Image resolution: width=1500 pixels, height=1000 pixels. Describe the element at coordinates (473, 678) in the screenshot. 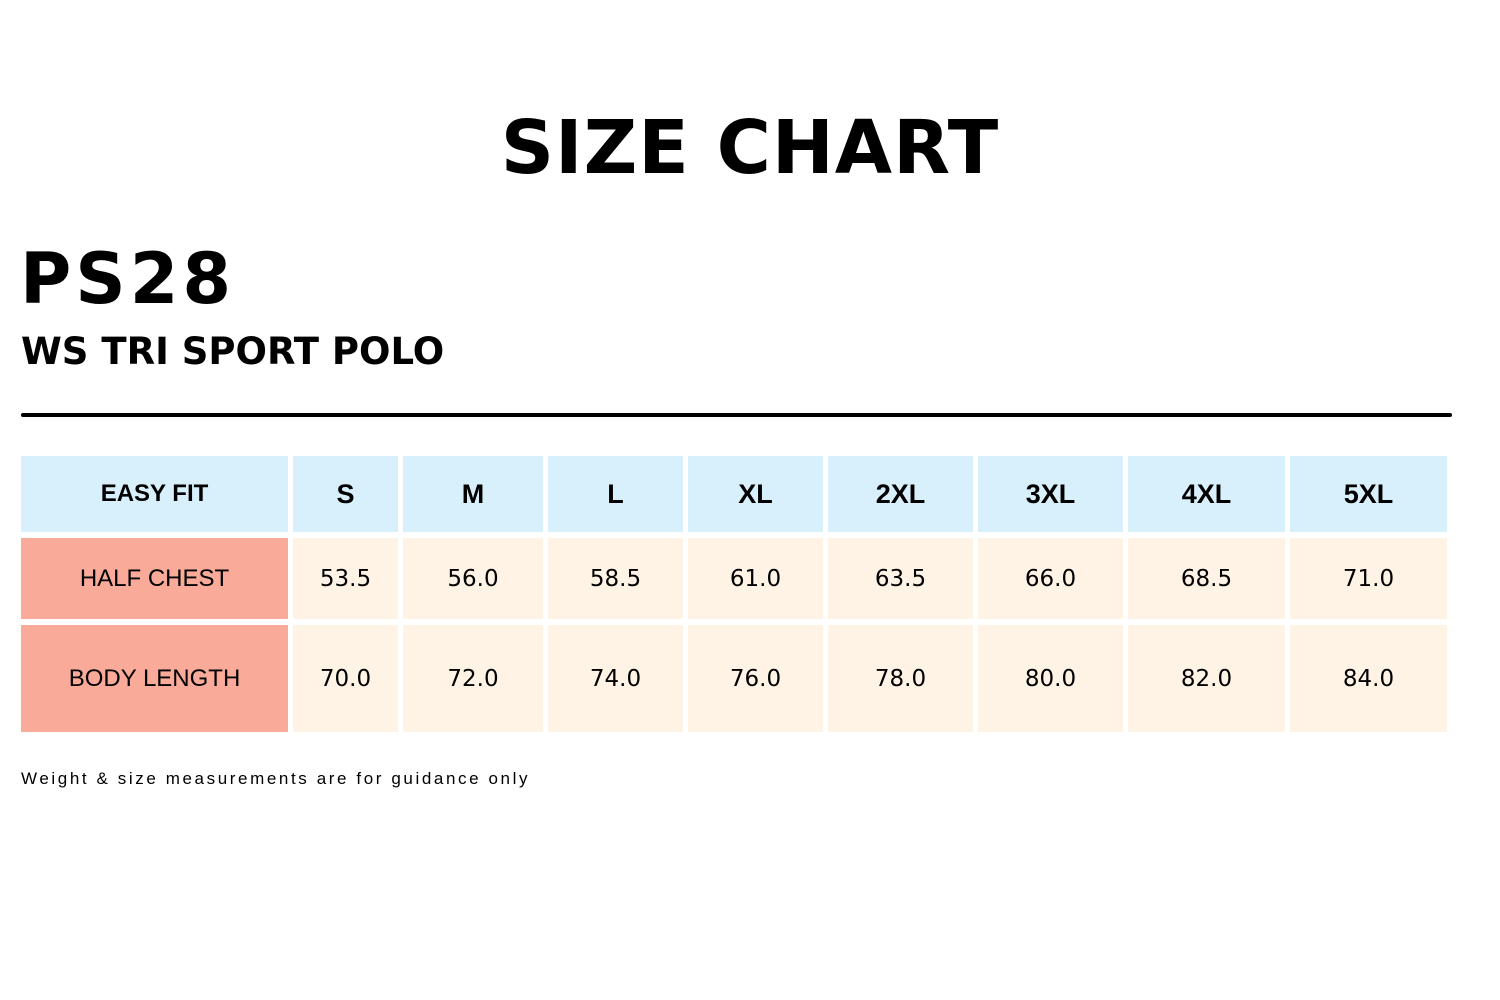

I see `table-cell: 72.0` at that location.